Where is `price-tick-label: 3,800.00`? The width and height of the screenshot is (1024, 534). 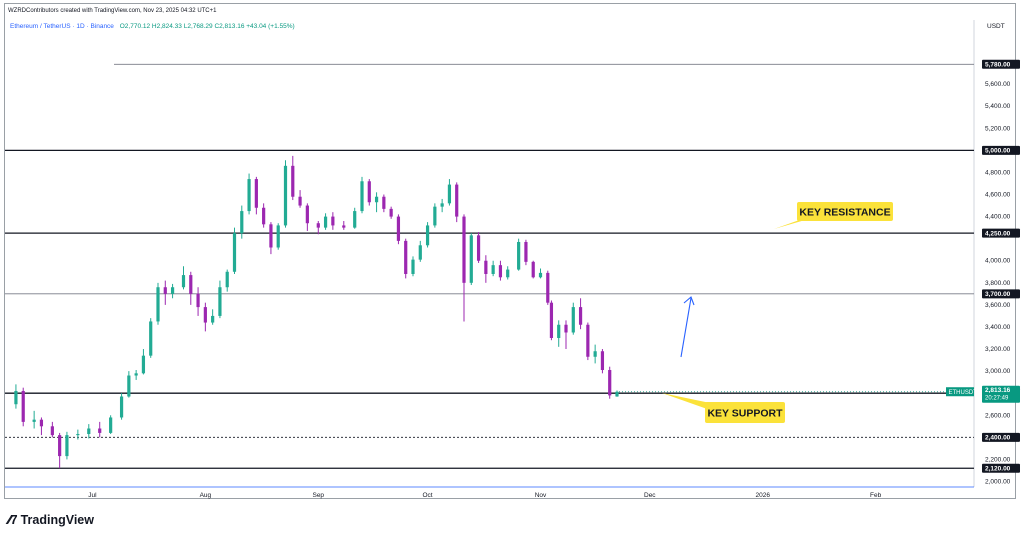 price-tick-label: 3,800.00 is located at coordinates (998, 283).